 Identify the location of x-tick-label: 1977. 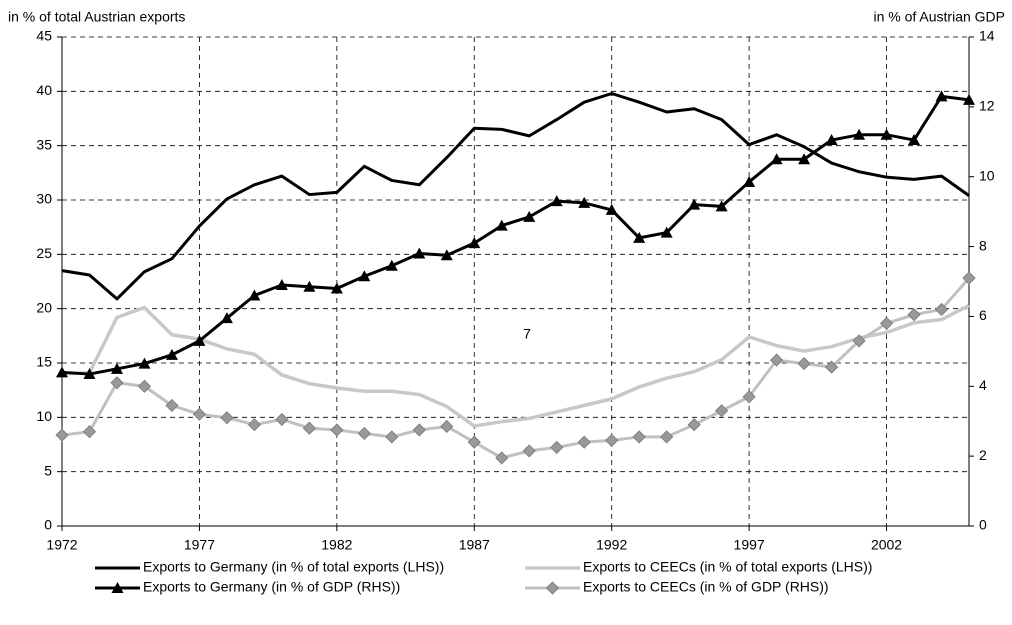
(199, 545).